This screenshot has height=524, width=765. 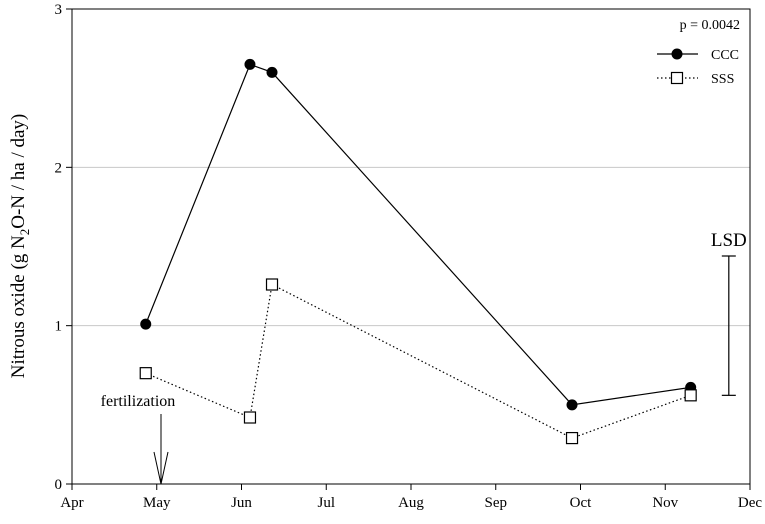 I want to click on lsd-label: LSD, so click(x=729, y=240).